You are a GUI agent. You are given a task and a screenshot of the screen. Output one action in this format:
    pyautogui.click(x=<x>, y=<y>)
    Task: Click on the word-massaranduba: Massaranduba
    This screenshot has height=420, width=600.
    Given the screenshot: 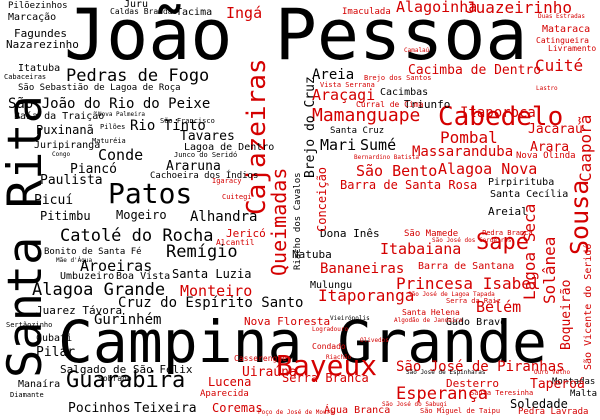 What is the action you would take?
    pyautogui.click(x=463, y=152)
    